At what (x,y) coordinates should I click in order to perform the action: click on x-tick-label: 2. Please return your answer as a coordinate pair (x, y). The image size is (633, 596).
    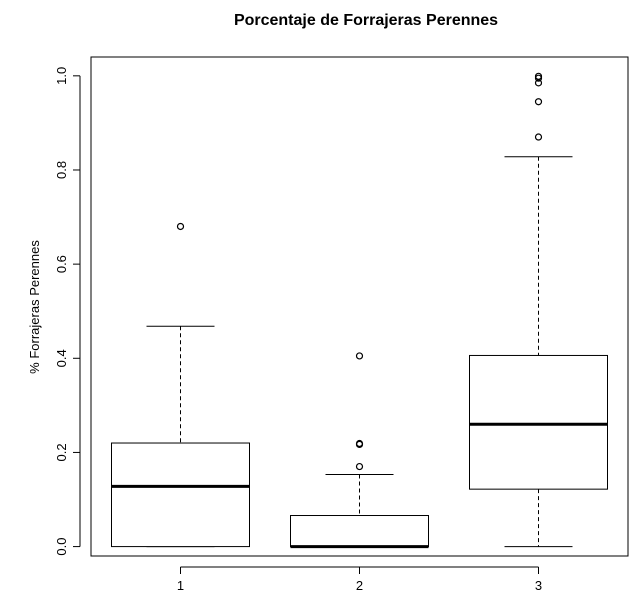
    Looking at the image, I should click on (359, 585).